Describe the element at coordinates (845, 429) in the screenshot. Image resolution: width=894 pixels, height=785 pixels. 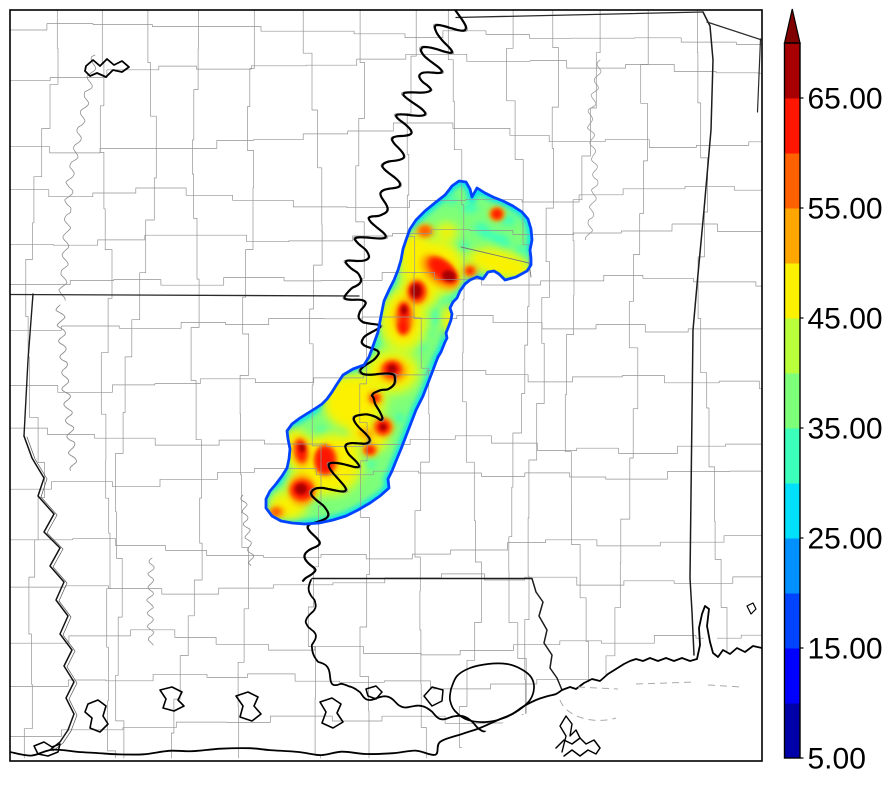
I see `svg-text: 35.00` at that location.